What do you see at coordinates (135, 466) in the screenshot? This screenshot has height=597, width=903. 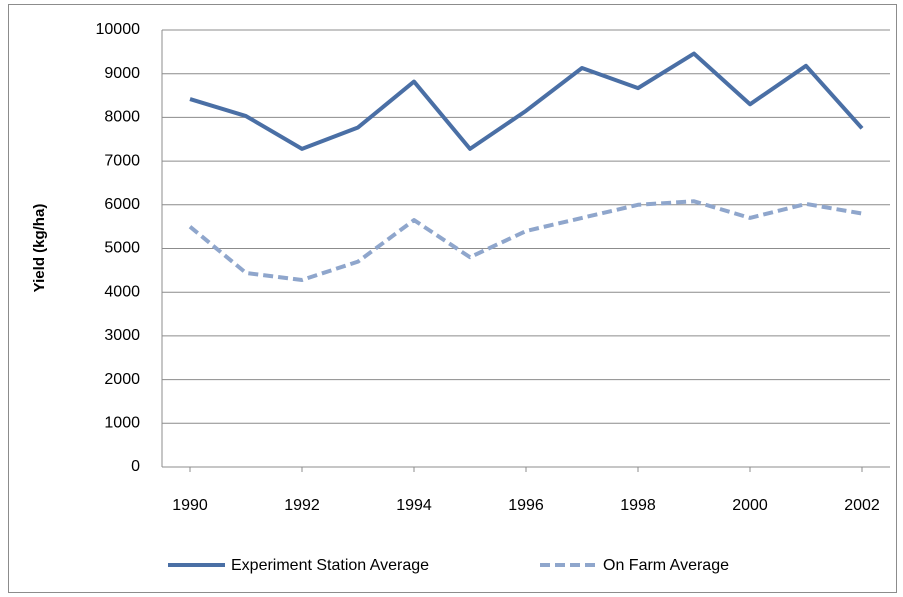 I see `y-tick-label: 0` at bounding box center [135, 466].